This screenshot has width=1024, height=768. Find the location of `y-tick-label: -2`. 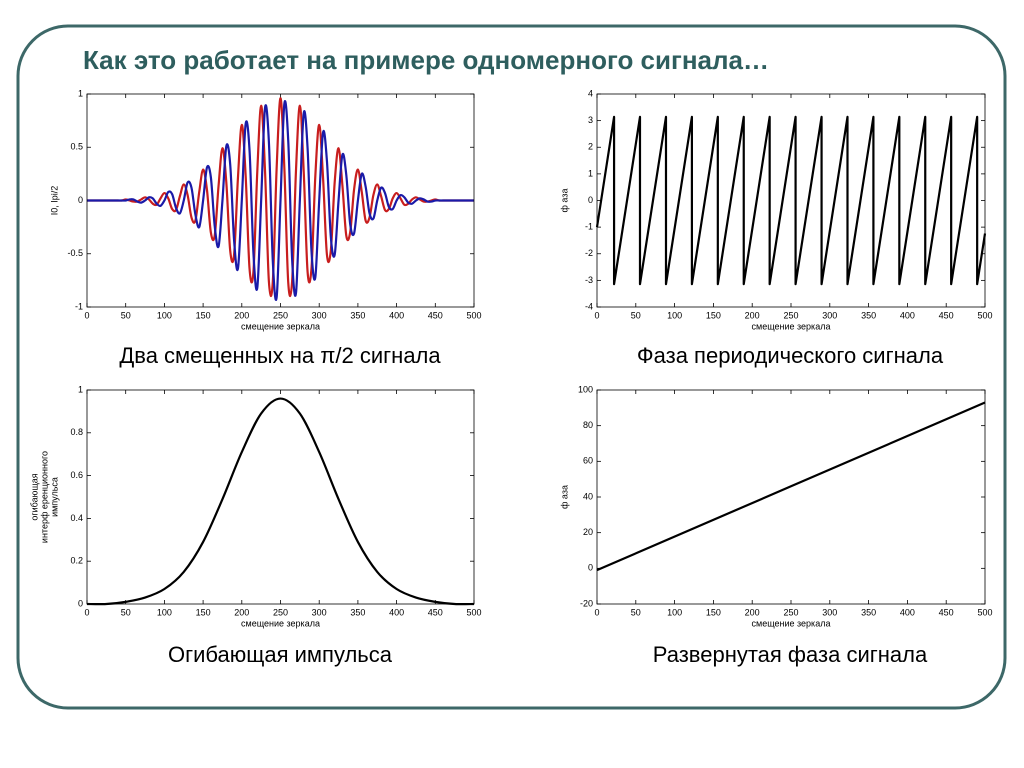

y-tick-label: -2 is located at coordinates (589, 253).